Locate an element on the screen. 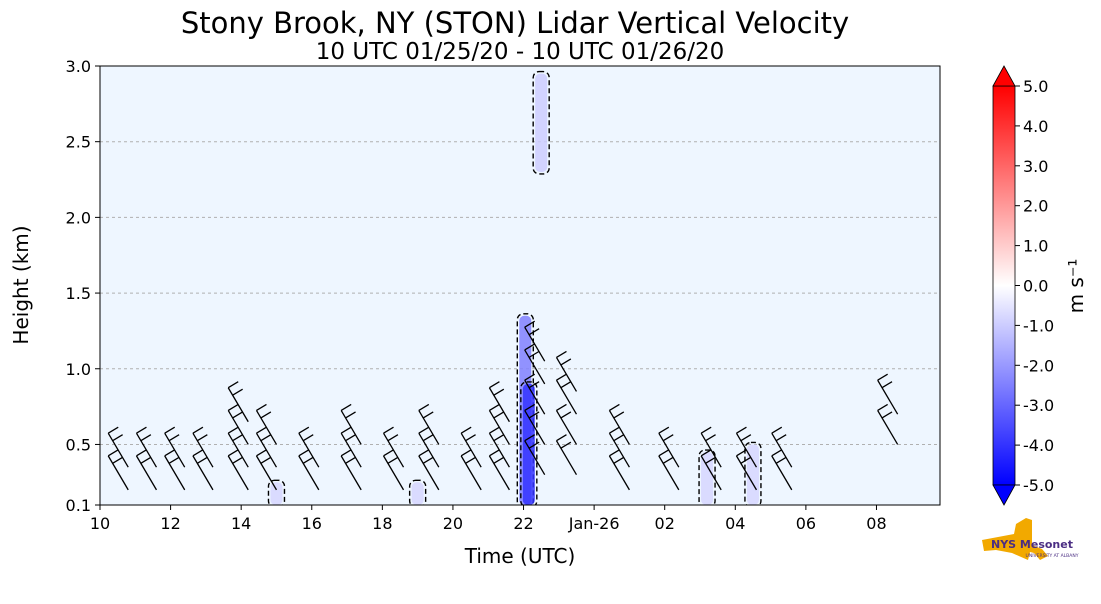 This screenshot has height=604, width=1101. x-tick-label: Jan-26 is located at coordinates (594, 523).